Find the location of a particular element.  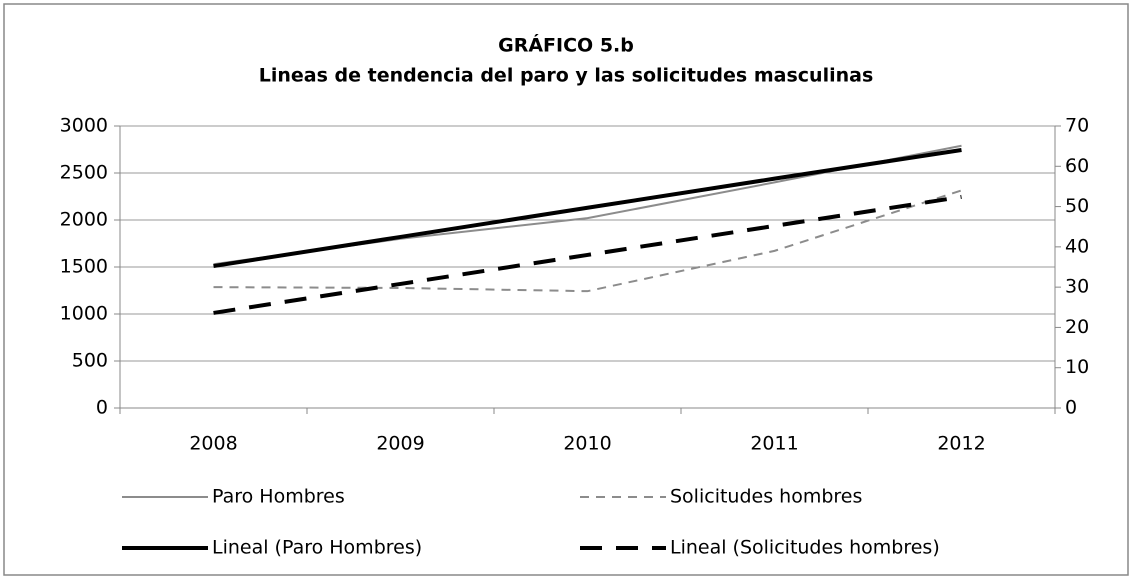

x-tick-label: 2010 is located at coordinates (587, 444).